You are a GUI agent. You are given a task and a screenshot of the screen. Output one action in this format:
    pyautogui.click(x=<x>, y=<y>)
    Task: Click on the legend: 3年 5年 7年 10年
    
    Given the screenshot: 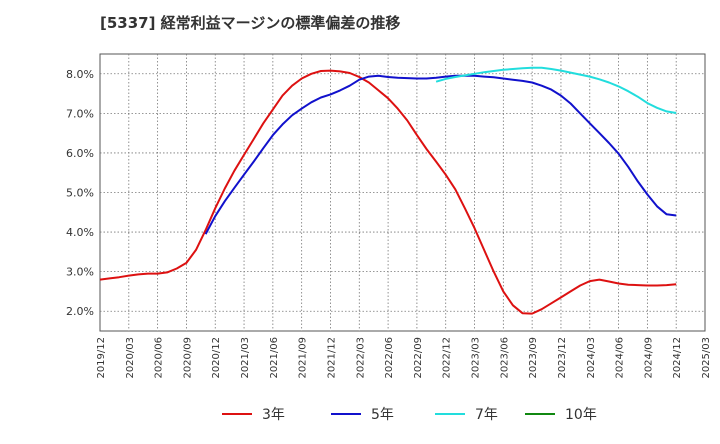 What is the action you would take?
    pyautogui.click(x=409, y=415)
    